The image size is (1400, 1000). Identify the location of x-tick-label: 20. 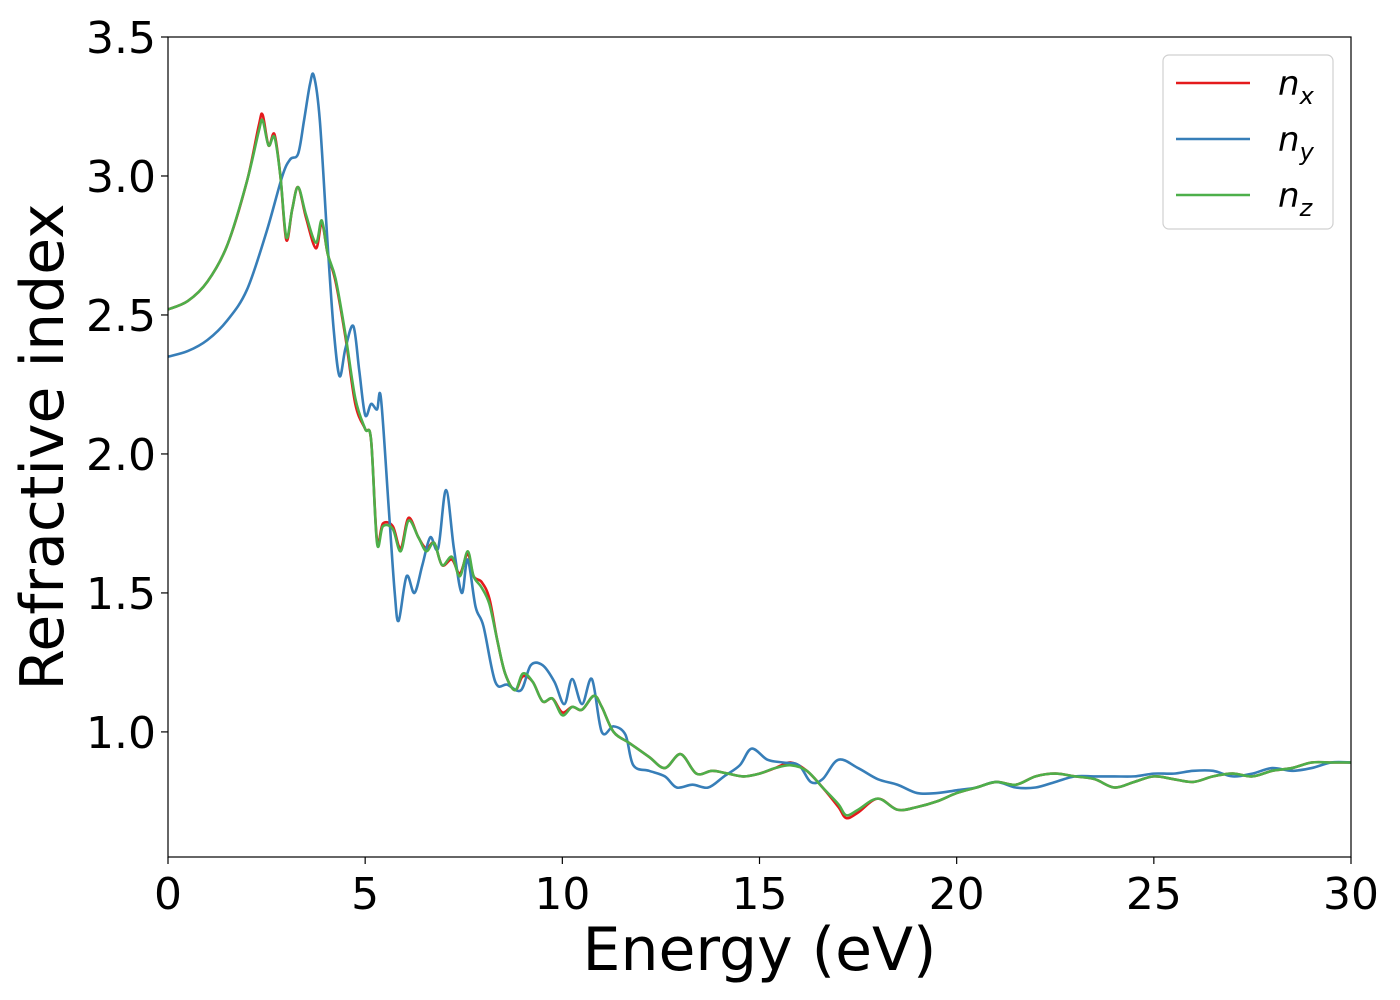
(957, 894).